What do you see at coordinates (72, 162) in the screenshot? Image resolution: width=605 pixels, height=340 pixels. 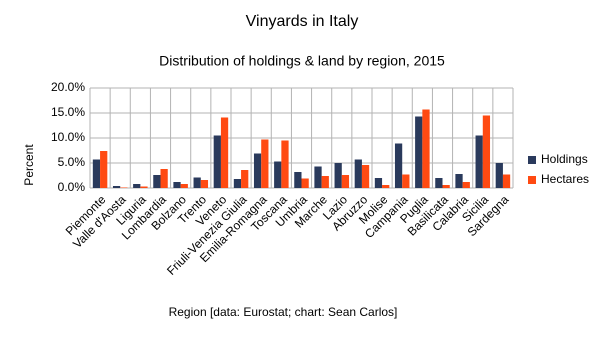 I see `y-tick-label: 5.0%` at bounding box center [72, 162].